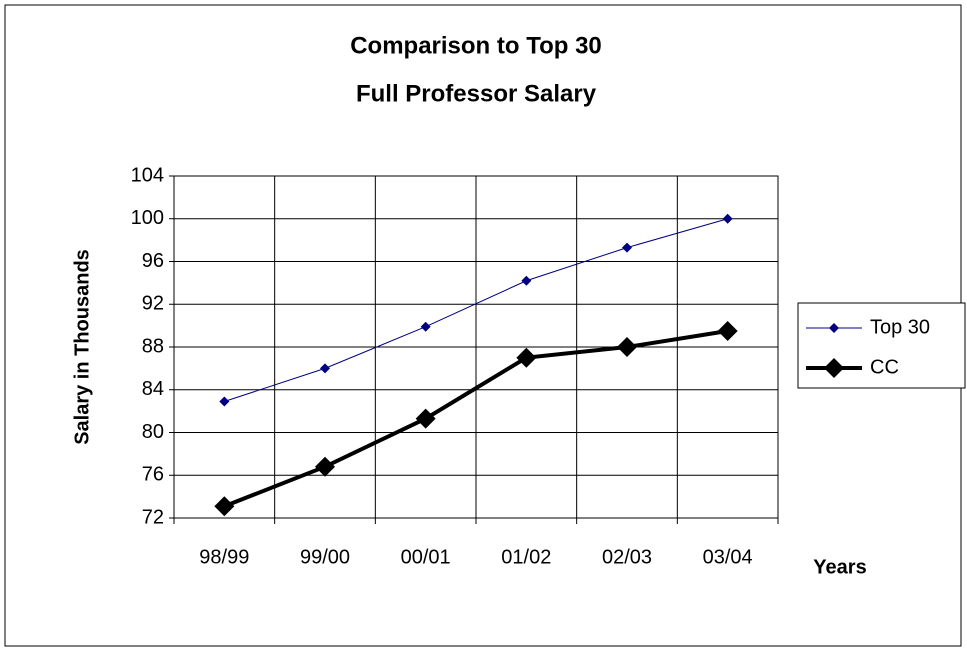 Image resolution: width=967 pixels, height=650 pixels. What do you see at coordinates (153, 389) in the screenshot?
I see `y-tick-label: 84` at bounding box center [153, 389].